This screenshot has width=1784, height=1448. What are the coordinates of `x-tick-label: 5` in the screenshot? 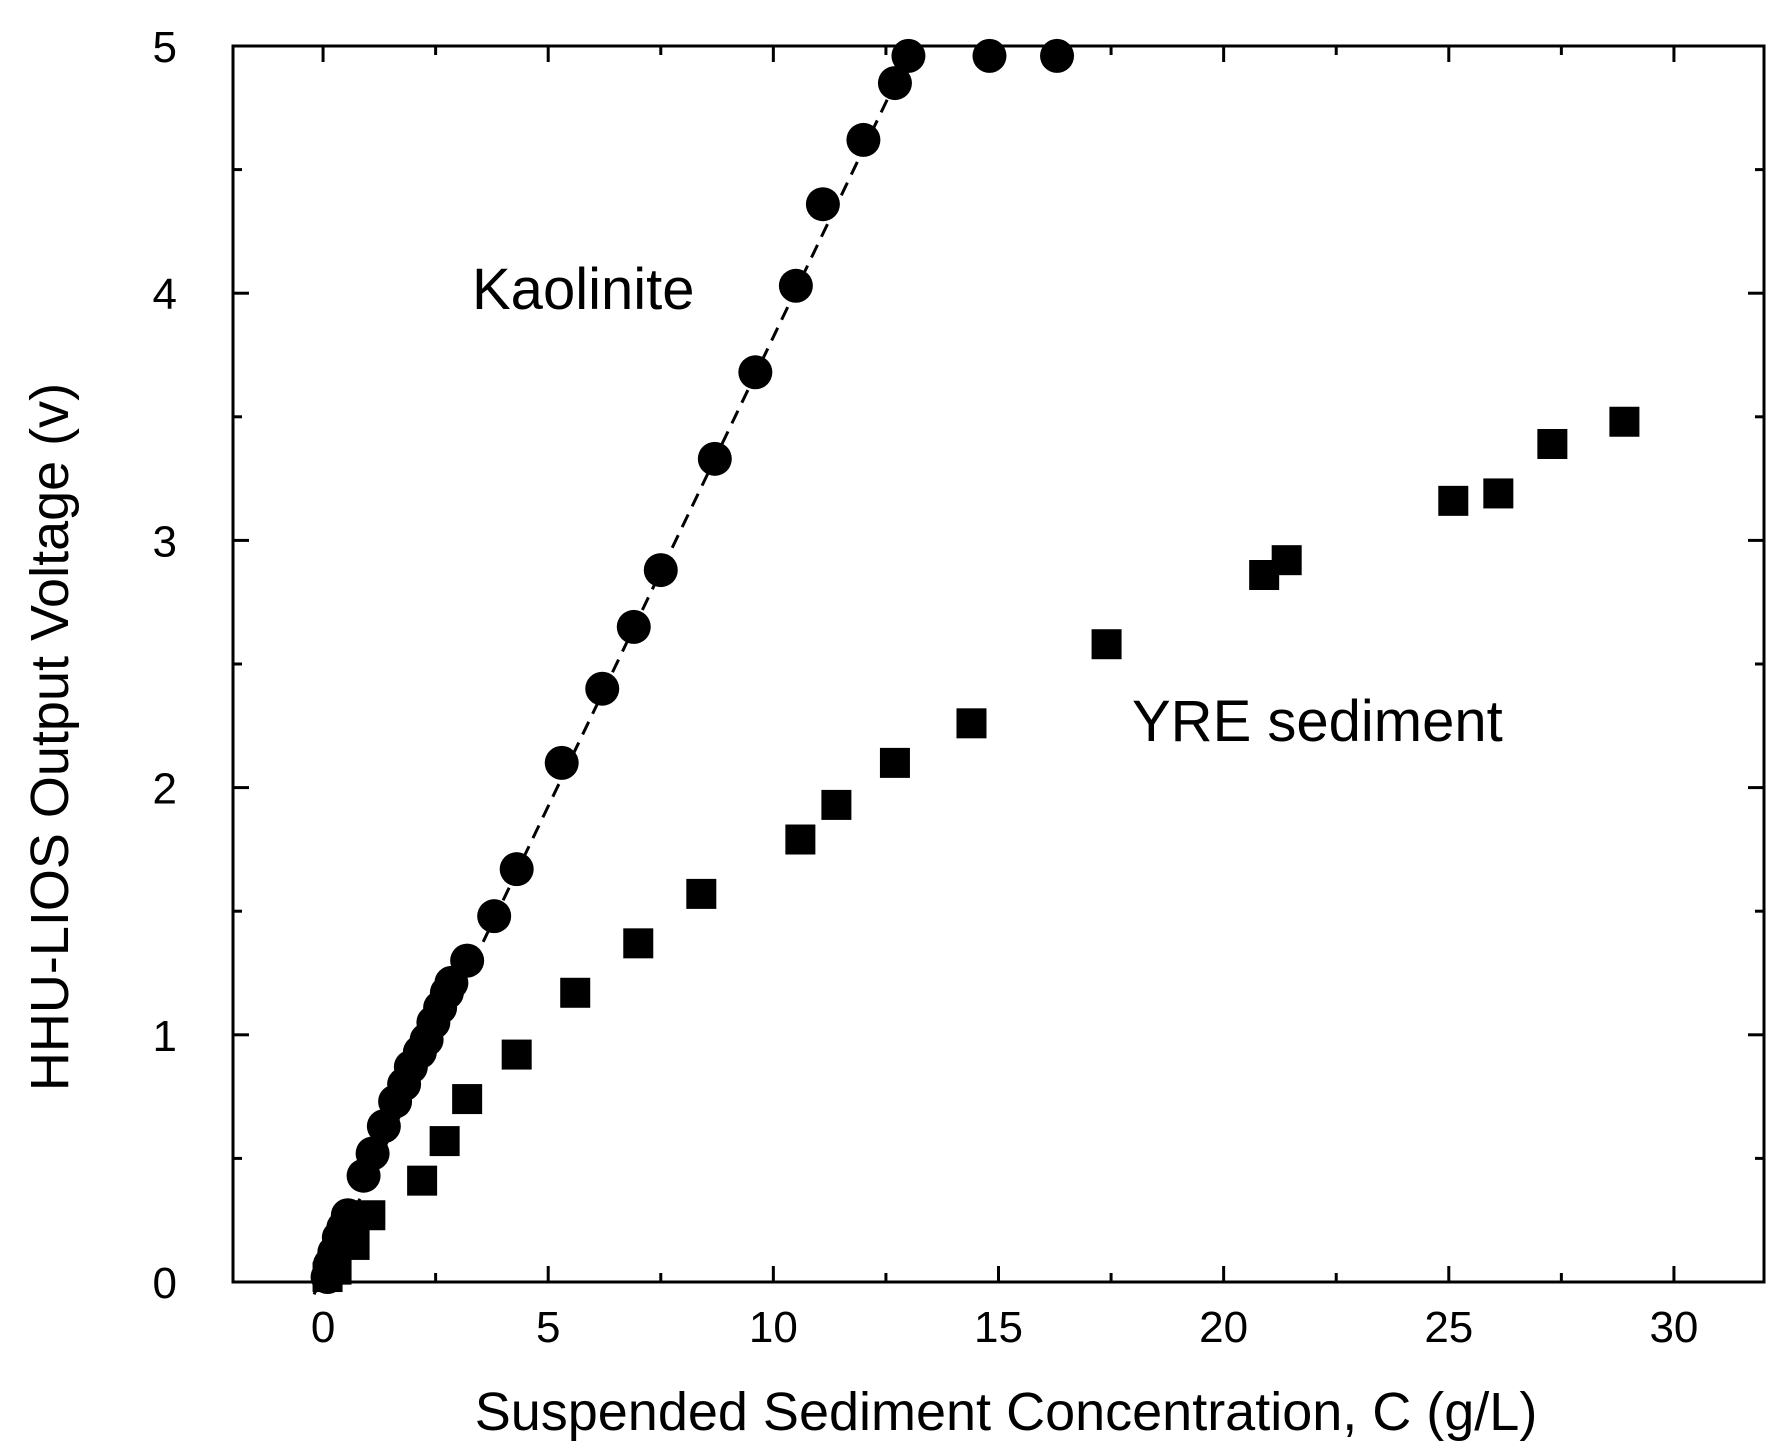 It's located at (548, 1327).